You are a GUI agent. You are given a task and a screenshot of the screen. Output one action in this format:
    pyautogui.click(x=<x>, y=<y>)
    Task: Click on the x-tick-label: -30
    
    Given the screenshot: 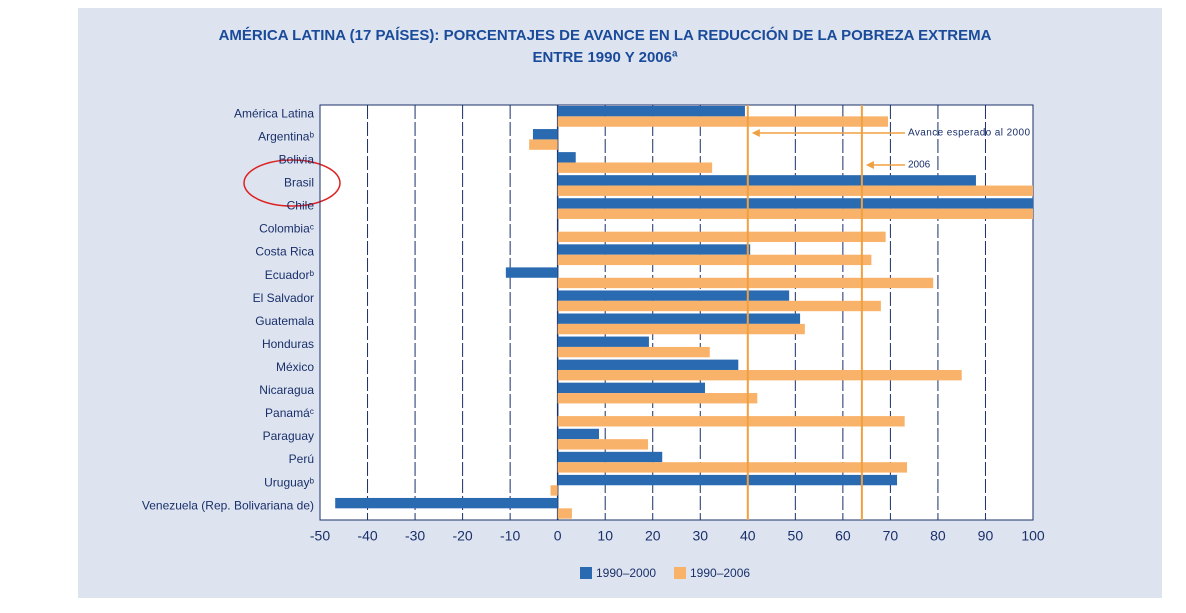 What is the action you would take?
    pyautogui.click(x=415, y=536)
    